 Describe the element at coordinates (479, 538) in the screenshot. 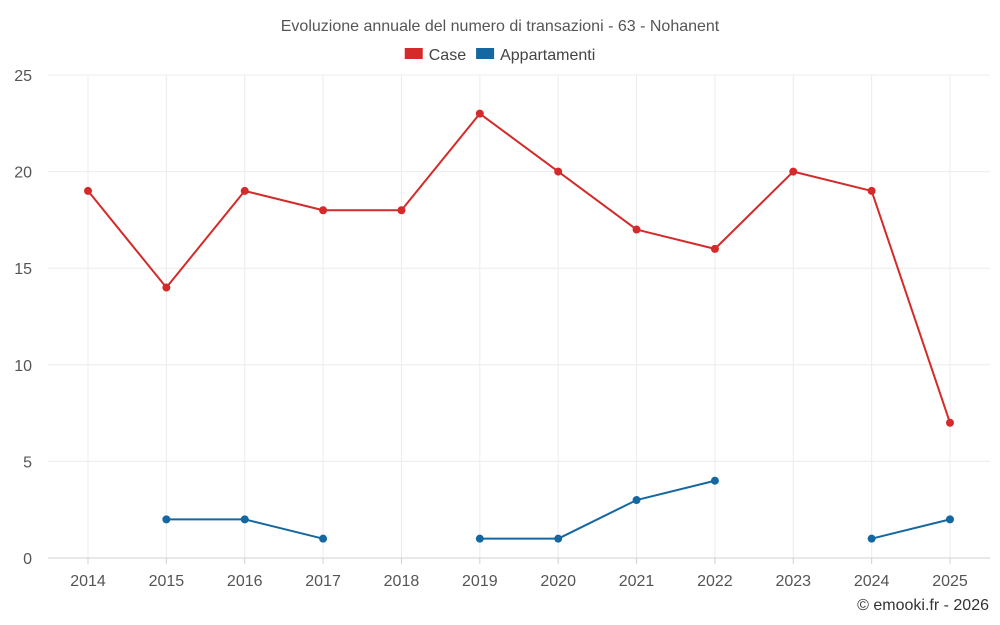

I see `data-point-appartamenti-2019` at that location.